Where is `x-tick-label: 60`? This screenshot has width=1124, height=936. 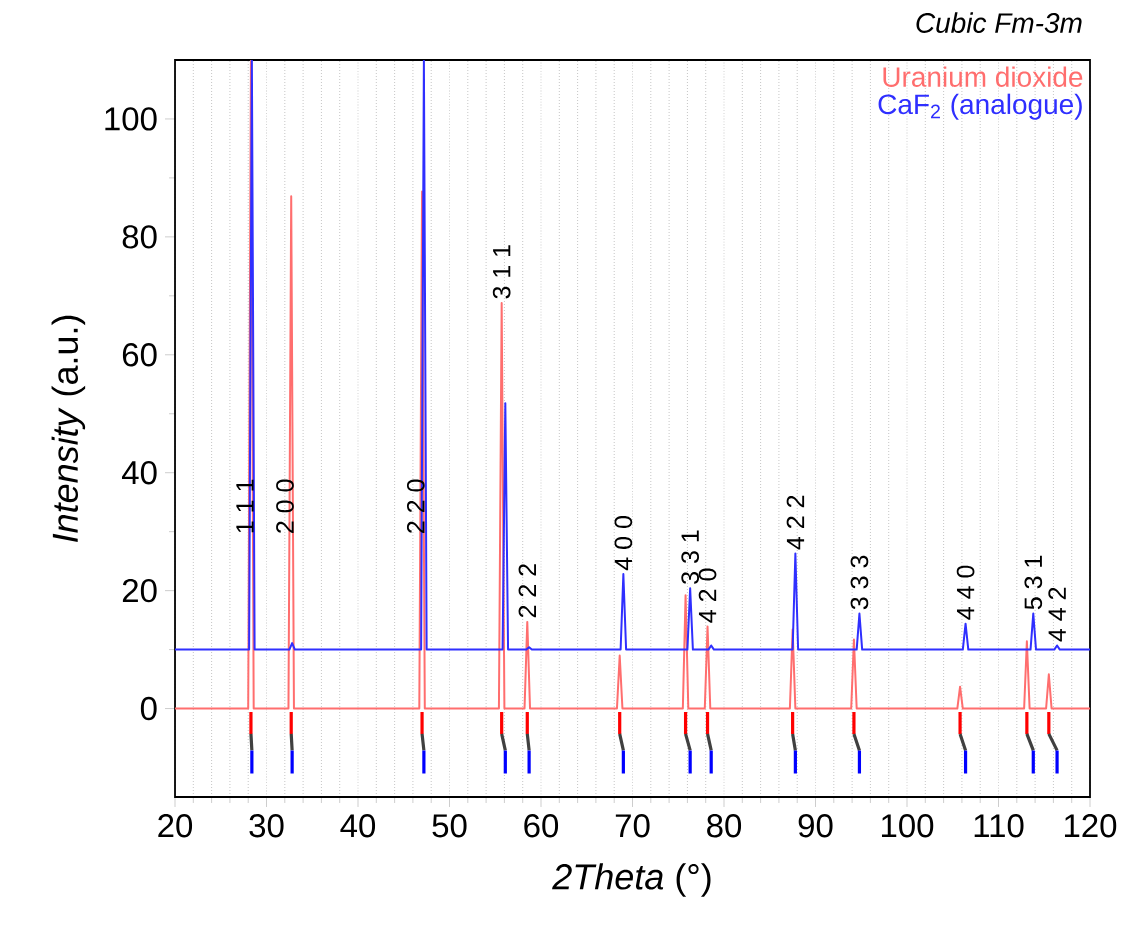
x-tick-label: 60 is located at coordinates (541, 826).